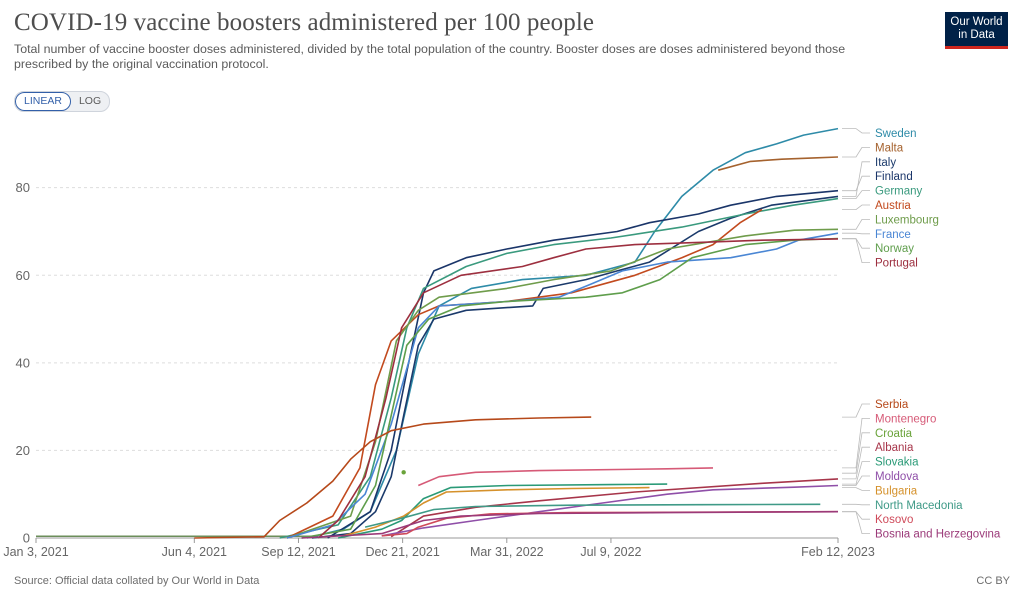 The height and width of the screenshot is (591, 1024). Describe the element at coordinates (35, 552) in the screenshot. I see `x-tick-label: Jan 3, 2021` at that location.